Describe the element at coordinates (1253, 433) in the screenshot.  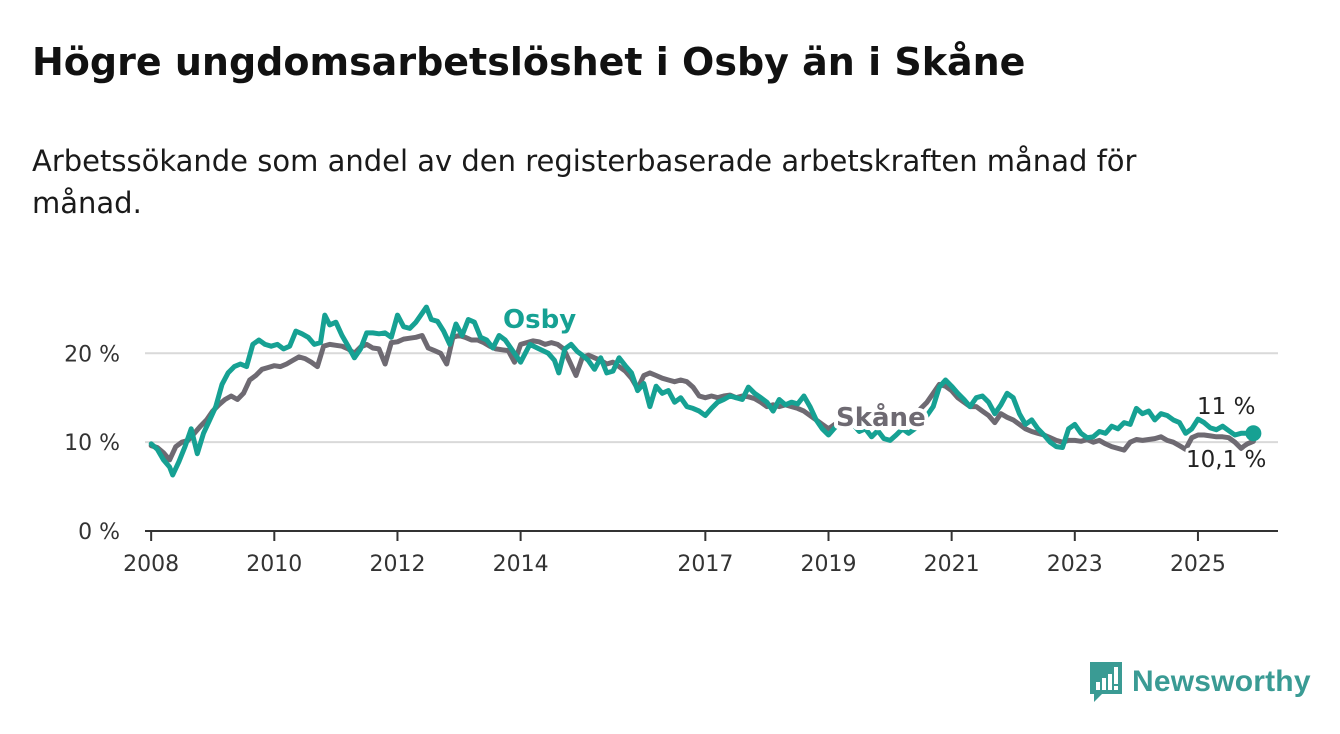
I see `osby-end-marker` at that location.